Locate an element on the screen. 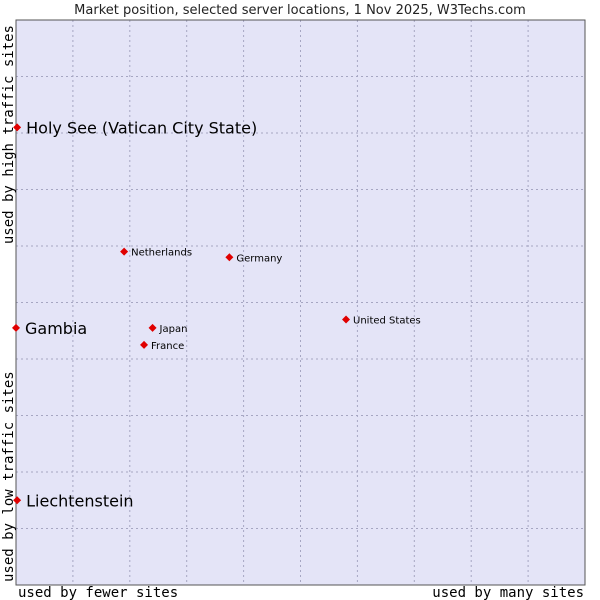 The height and width of the screenshot is (600, 600). x-axis-label-right: used by many sites is located at coordinates (508, 592).